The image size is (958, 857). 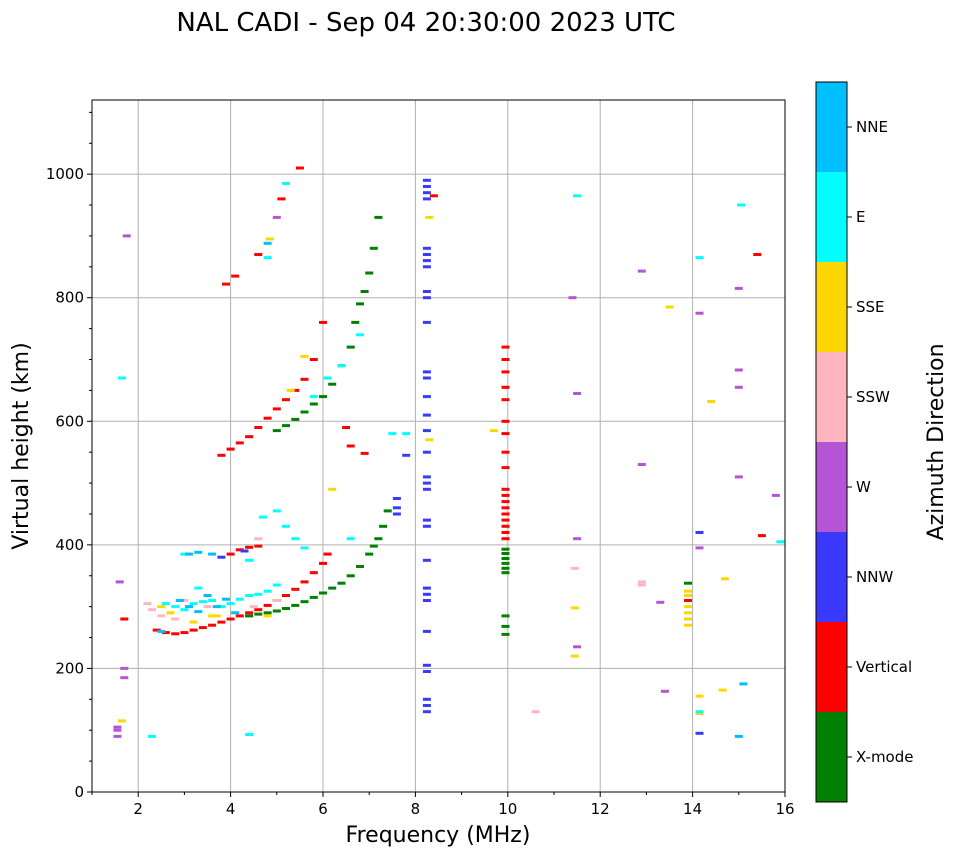 What do you see at coordinates (874, 577) in the screenshot?
I see `colorbar-label: NNW` at bounding box center [874, 577].